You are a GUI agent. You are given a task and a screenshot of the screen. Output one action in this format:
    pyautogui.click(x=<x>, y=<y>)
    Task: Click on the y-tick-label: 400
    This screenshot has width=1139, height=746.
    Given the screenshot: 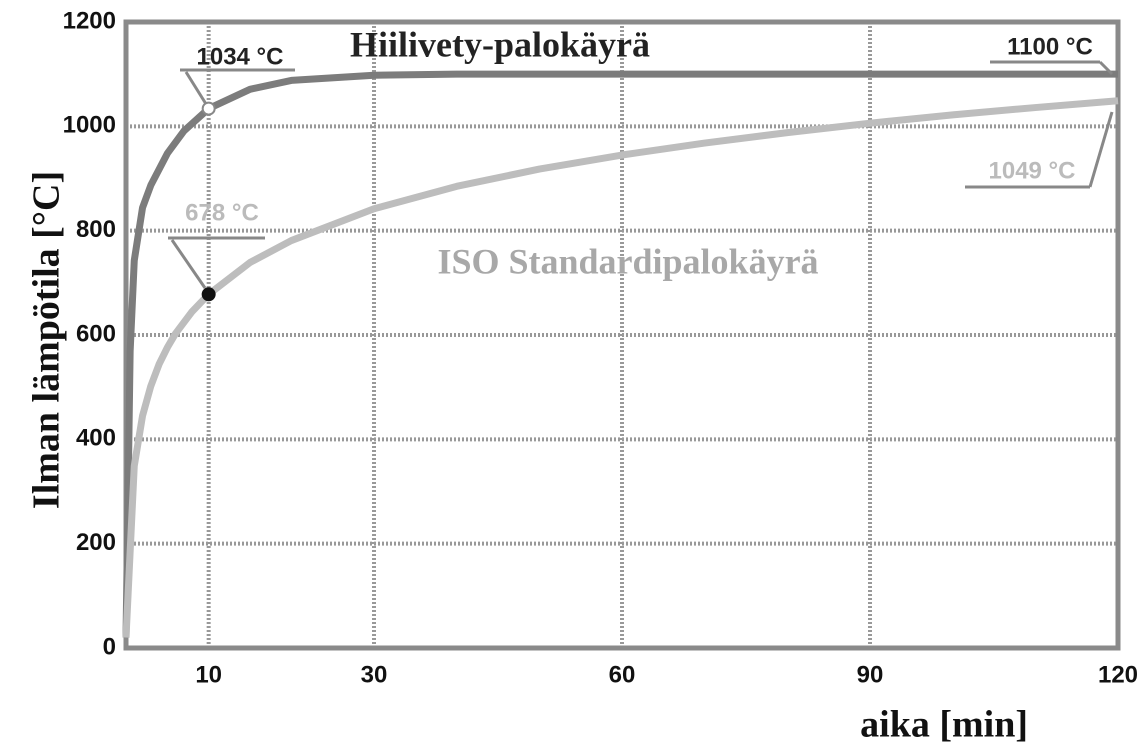 What is the action you would take?
    pyautogui.click(x=96, y=438)
    